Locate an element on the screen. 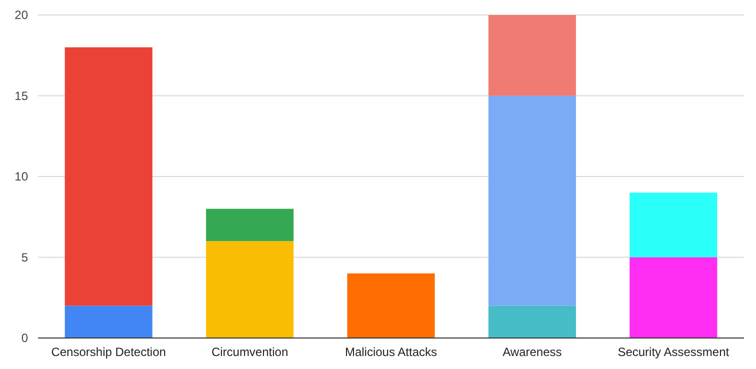  x-tick-label: Awareness is located at coordinates (532, 352).